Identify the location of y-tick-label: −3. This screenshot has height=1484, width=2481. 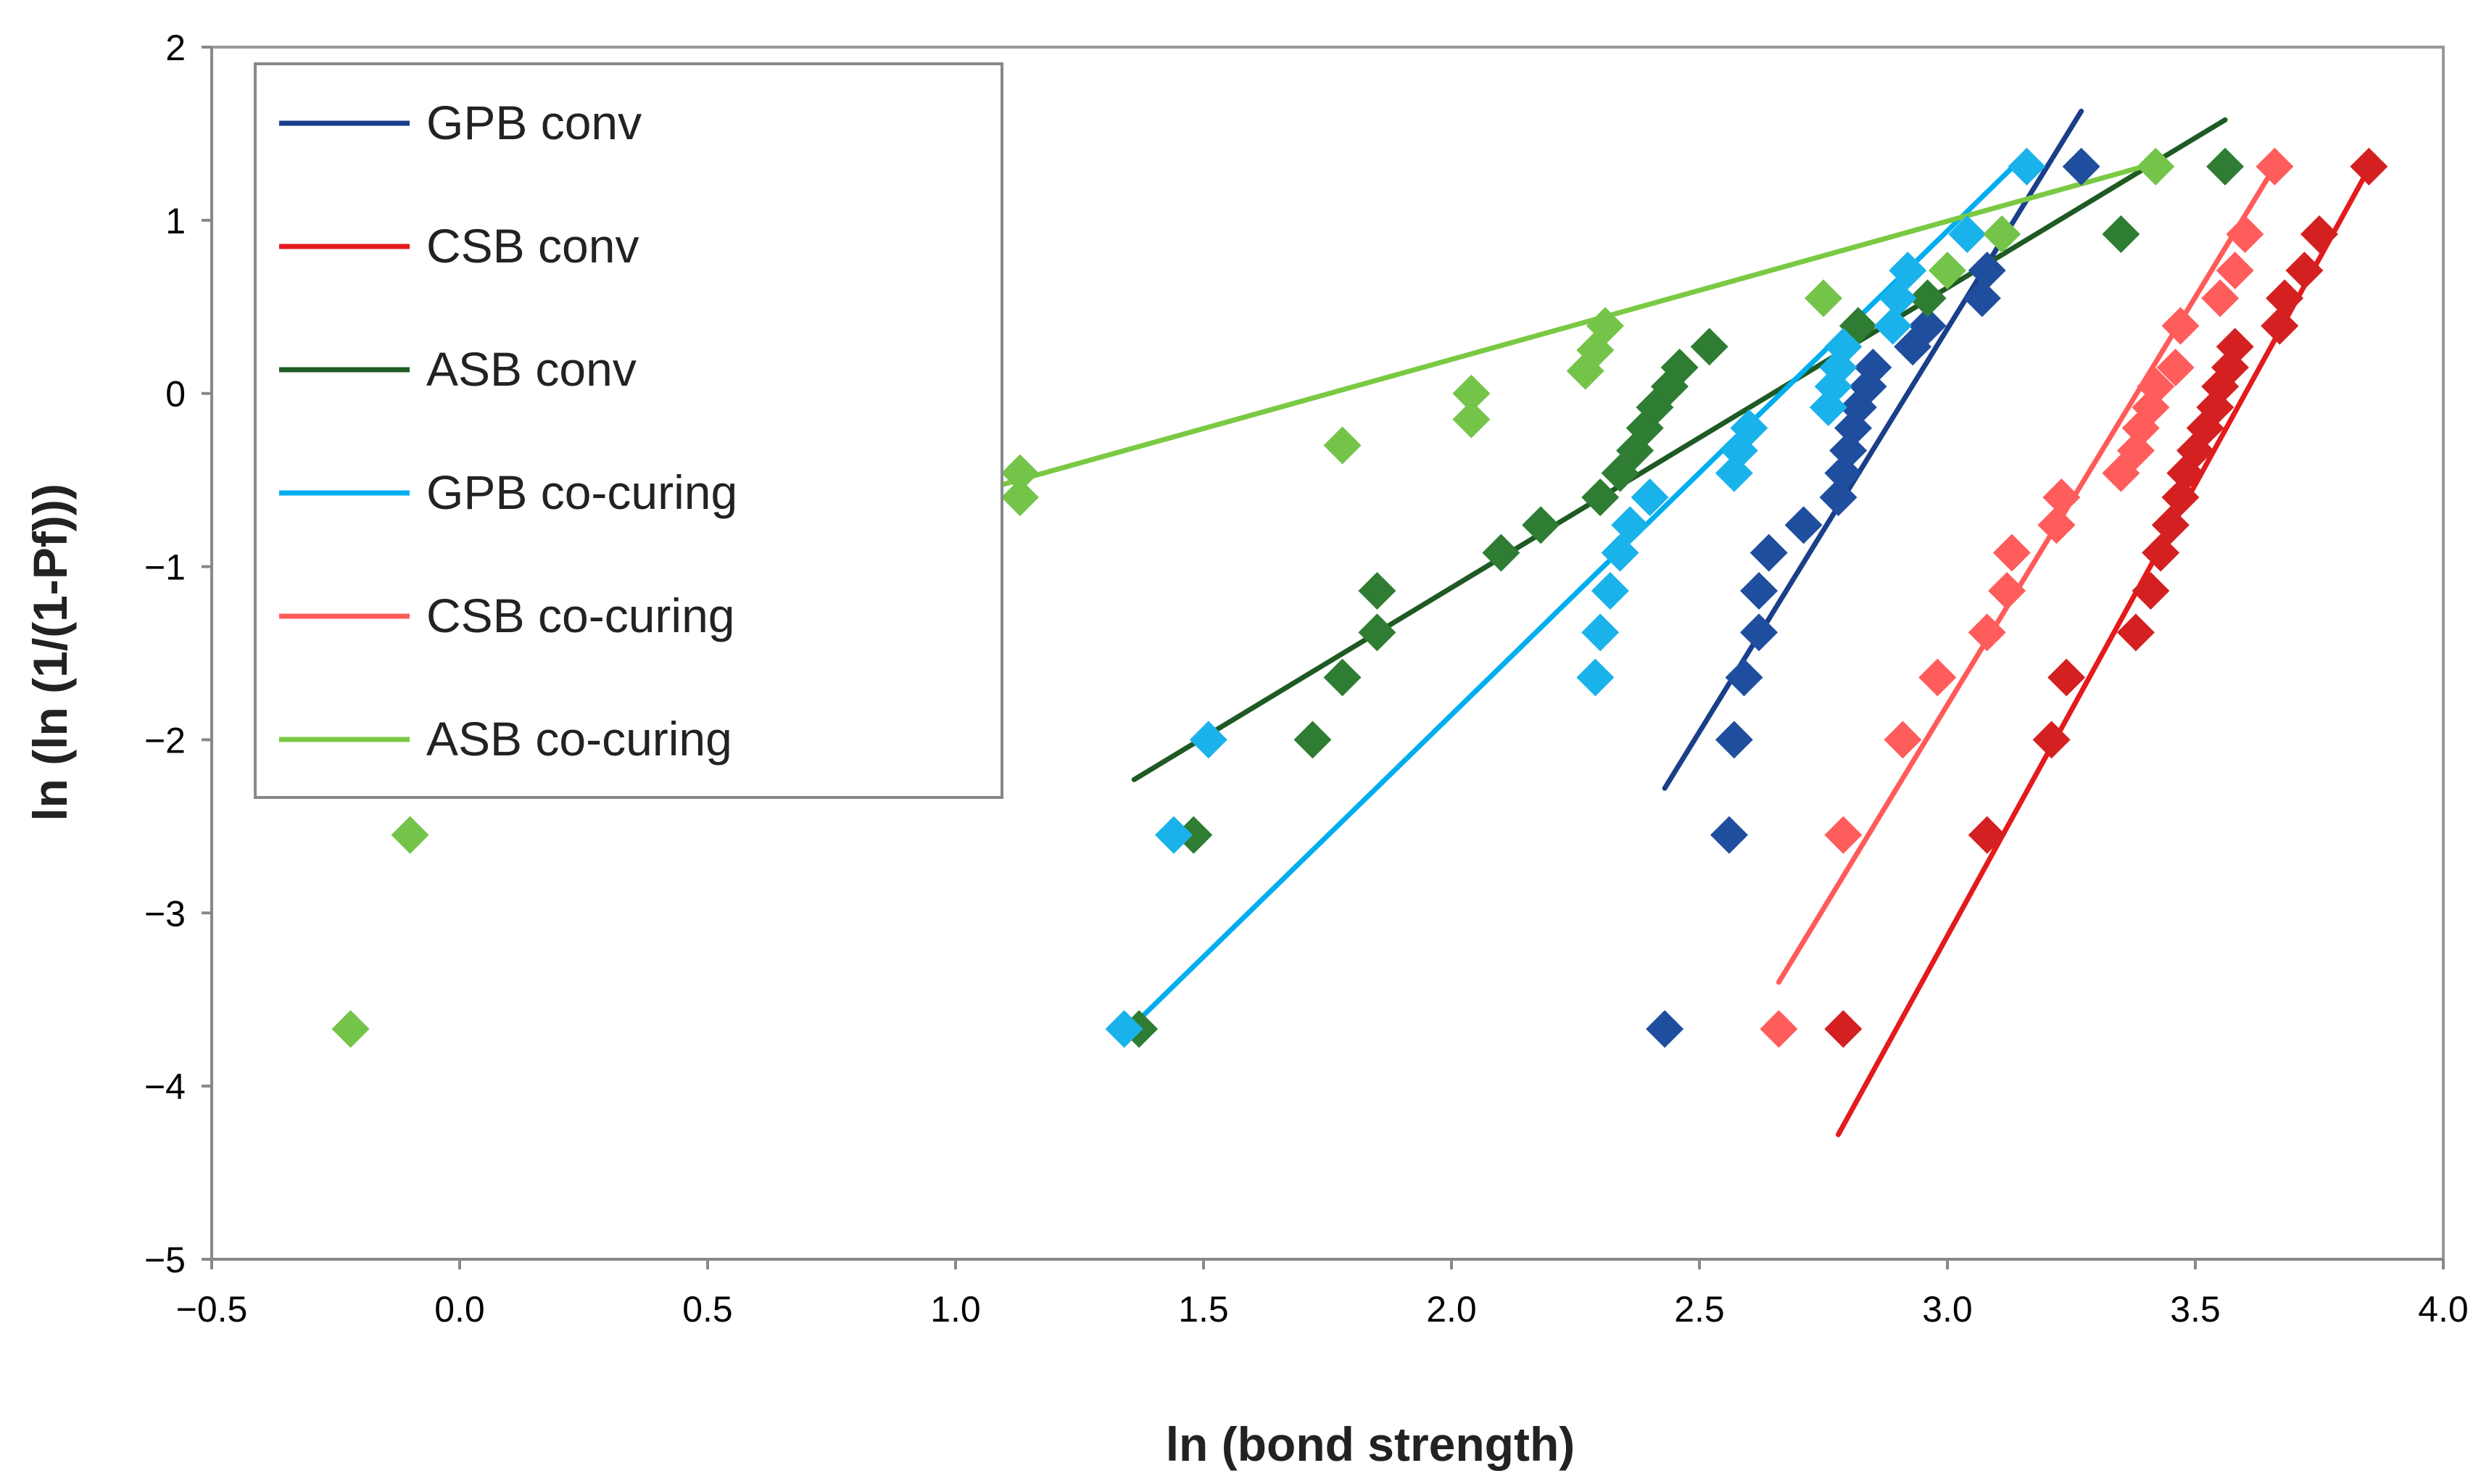
(165, 913).